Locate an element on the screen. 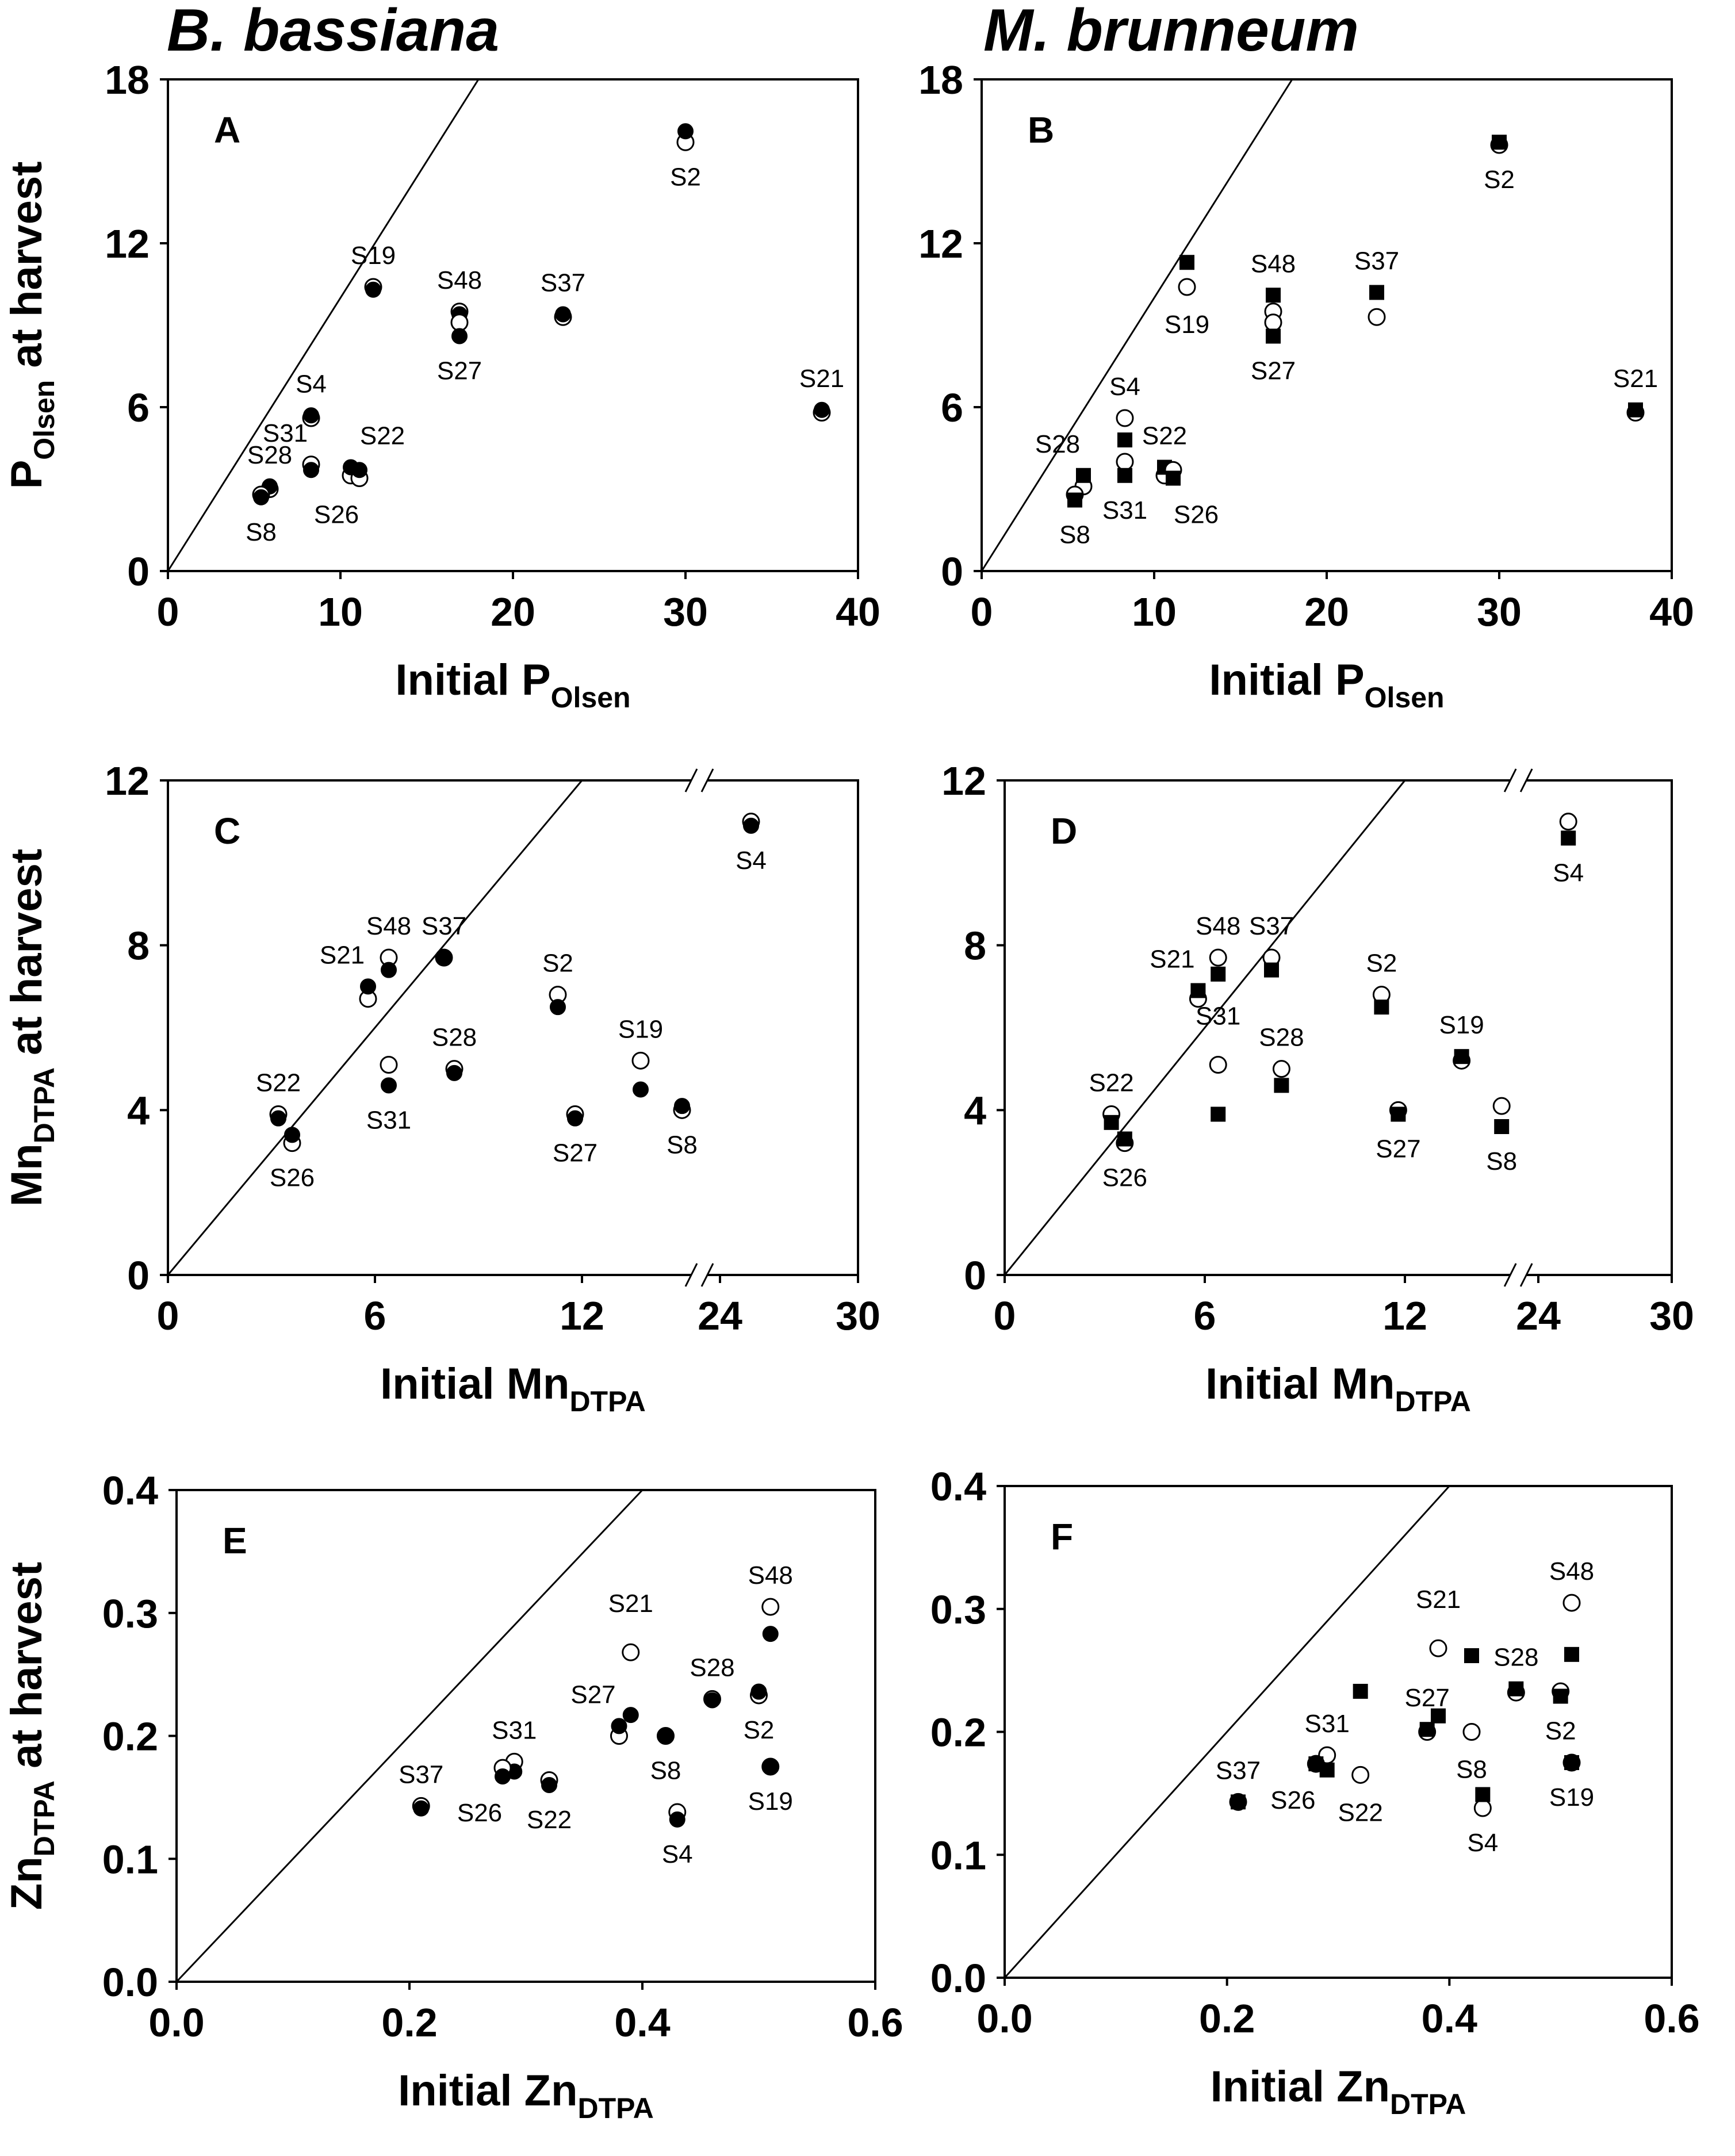 The height and width of the screenshot is (2156, 1735). x-axis-title-main: Initial Zn is located at coordinates (1300, 2086).